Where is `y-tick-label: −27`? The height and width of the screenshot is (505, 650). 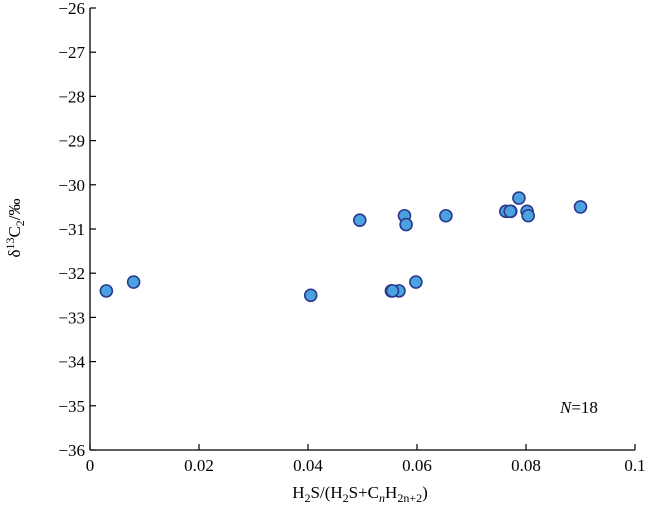 y-tick-label: −27 is located at coordinates (71, 52).